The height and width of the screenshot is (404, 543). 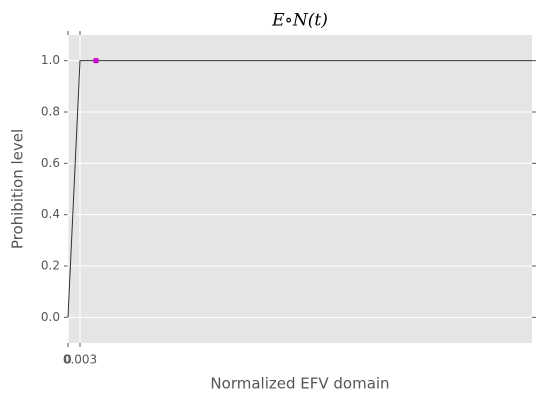 What do you see at coordinates (50, 60) in the screenshot?
I see `y-tick-label: 1.0` at bounding box center [50, 60].